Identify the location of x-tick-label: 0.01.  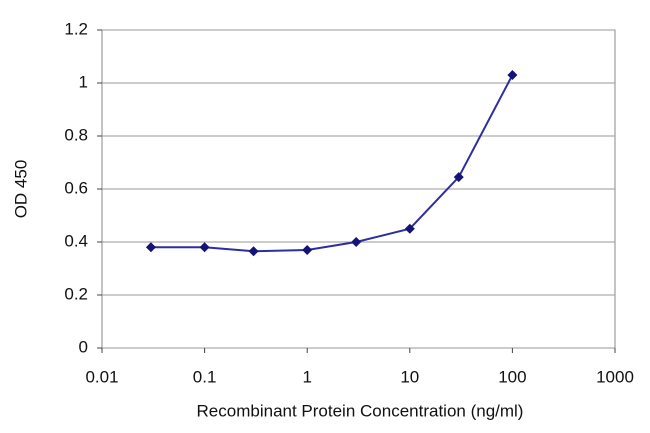
(101, 376).